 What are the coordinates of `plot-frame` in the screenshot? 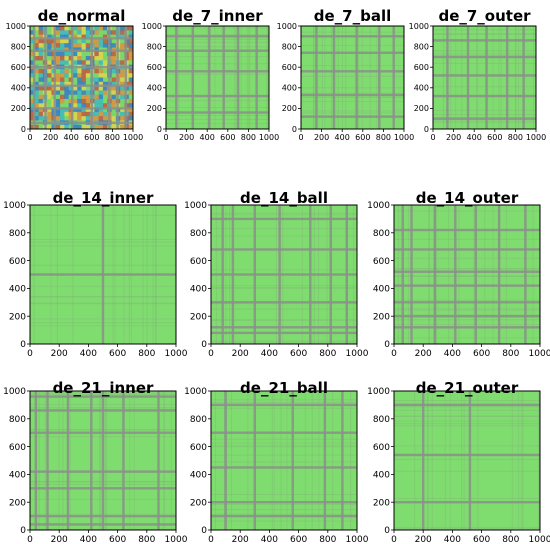 It's located at (484, 77).